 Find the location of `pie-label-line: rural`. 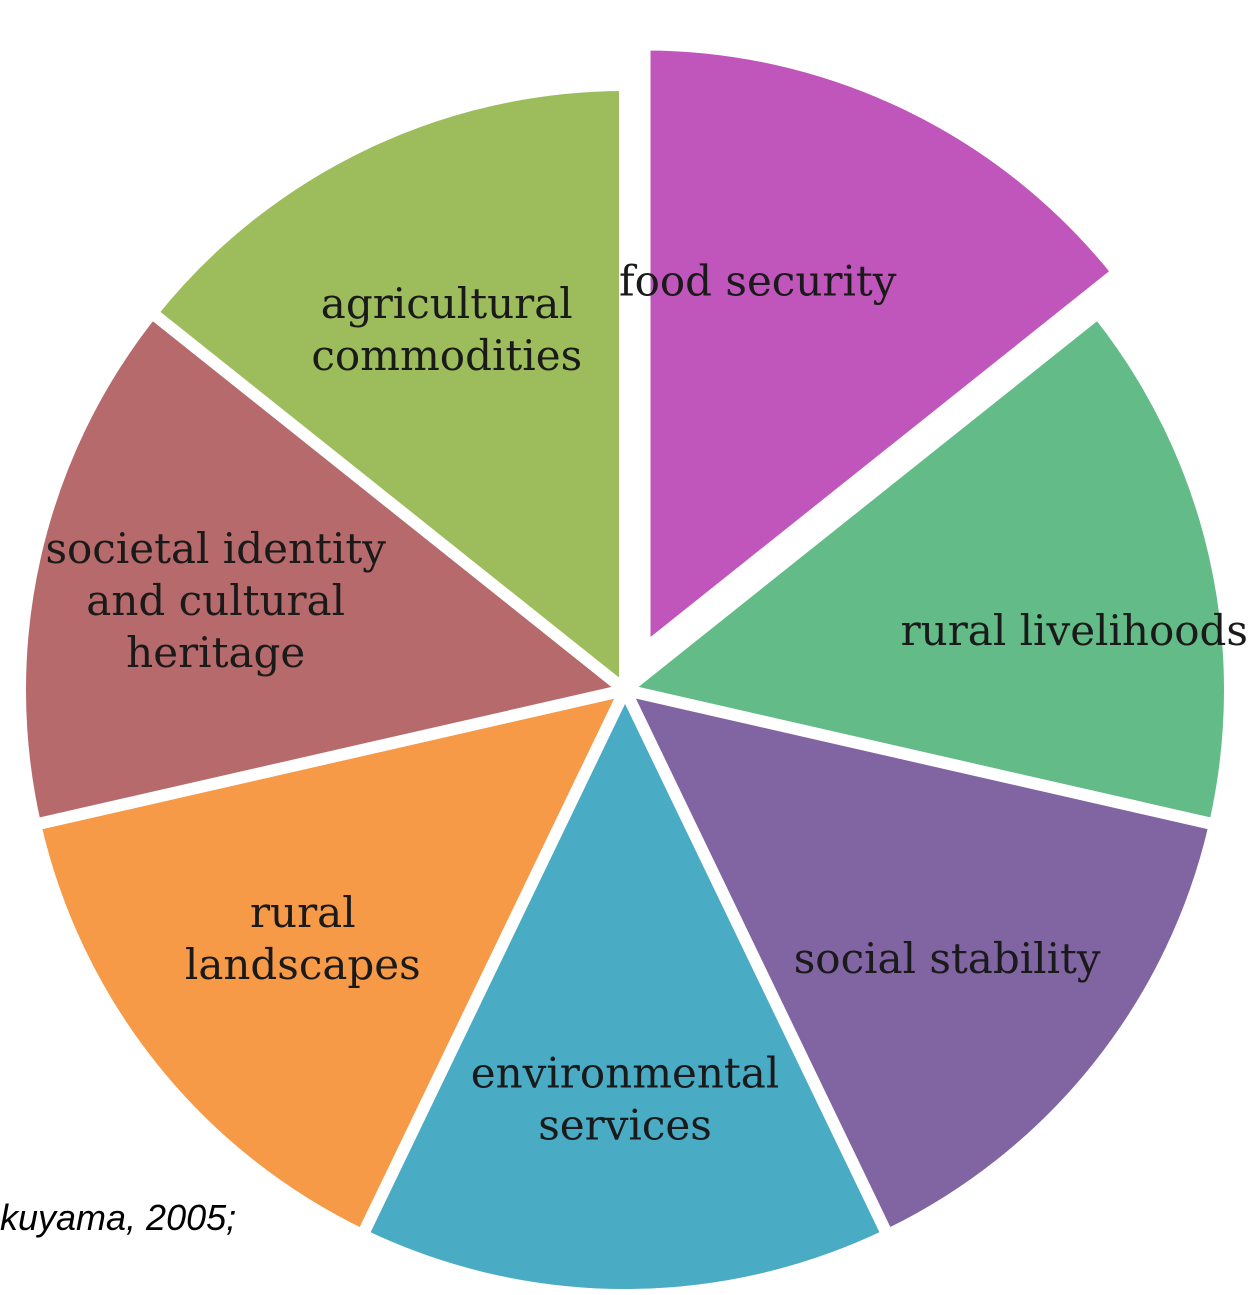

pie-label-line: rural is located at coordinates (303, 912).